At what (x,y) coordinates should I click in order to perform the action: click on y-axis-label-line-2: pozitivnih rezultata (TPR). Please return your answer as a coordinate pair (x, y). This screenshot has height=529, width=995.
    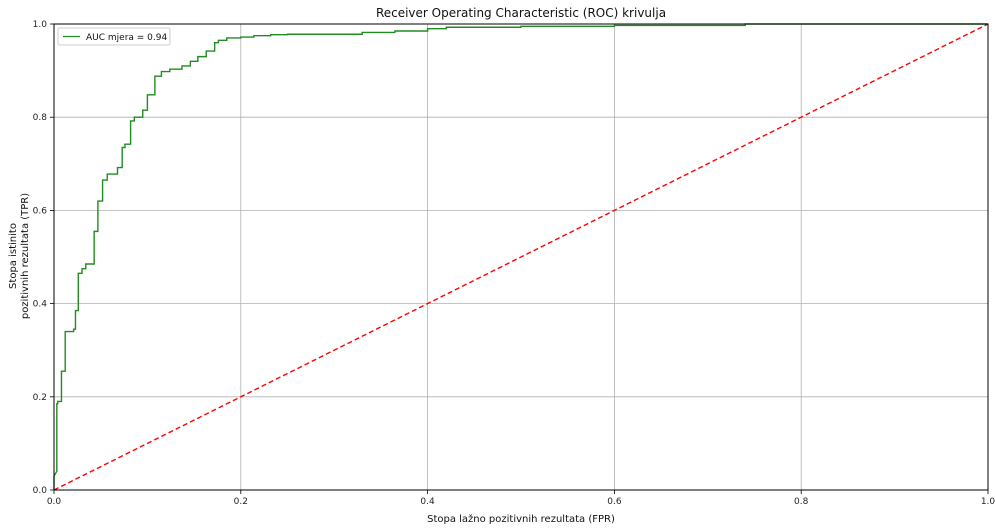
    Looking at the image, I should click on (25, 256).